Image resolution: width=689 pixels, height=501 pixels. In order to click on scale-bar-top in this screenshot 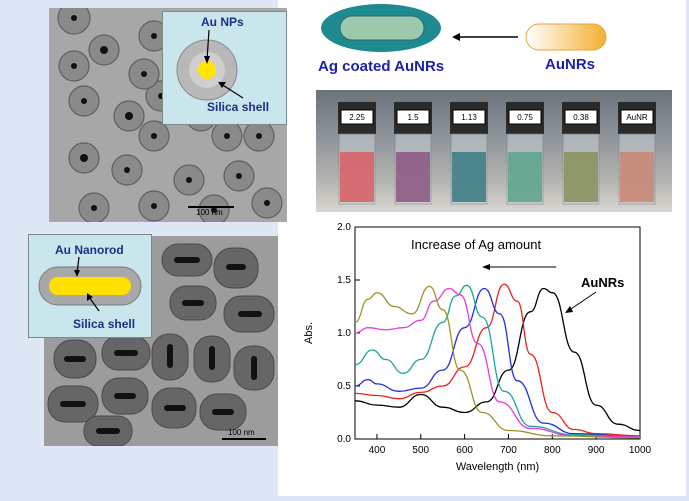, I will do `click(211, 207)`.